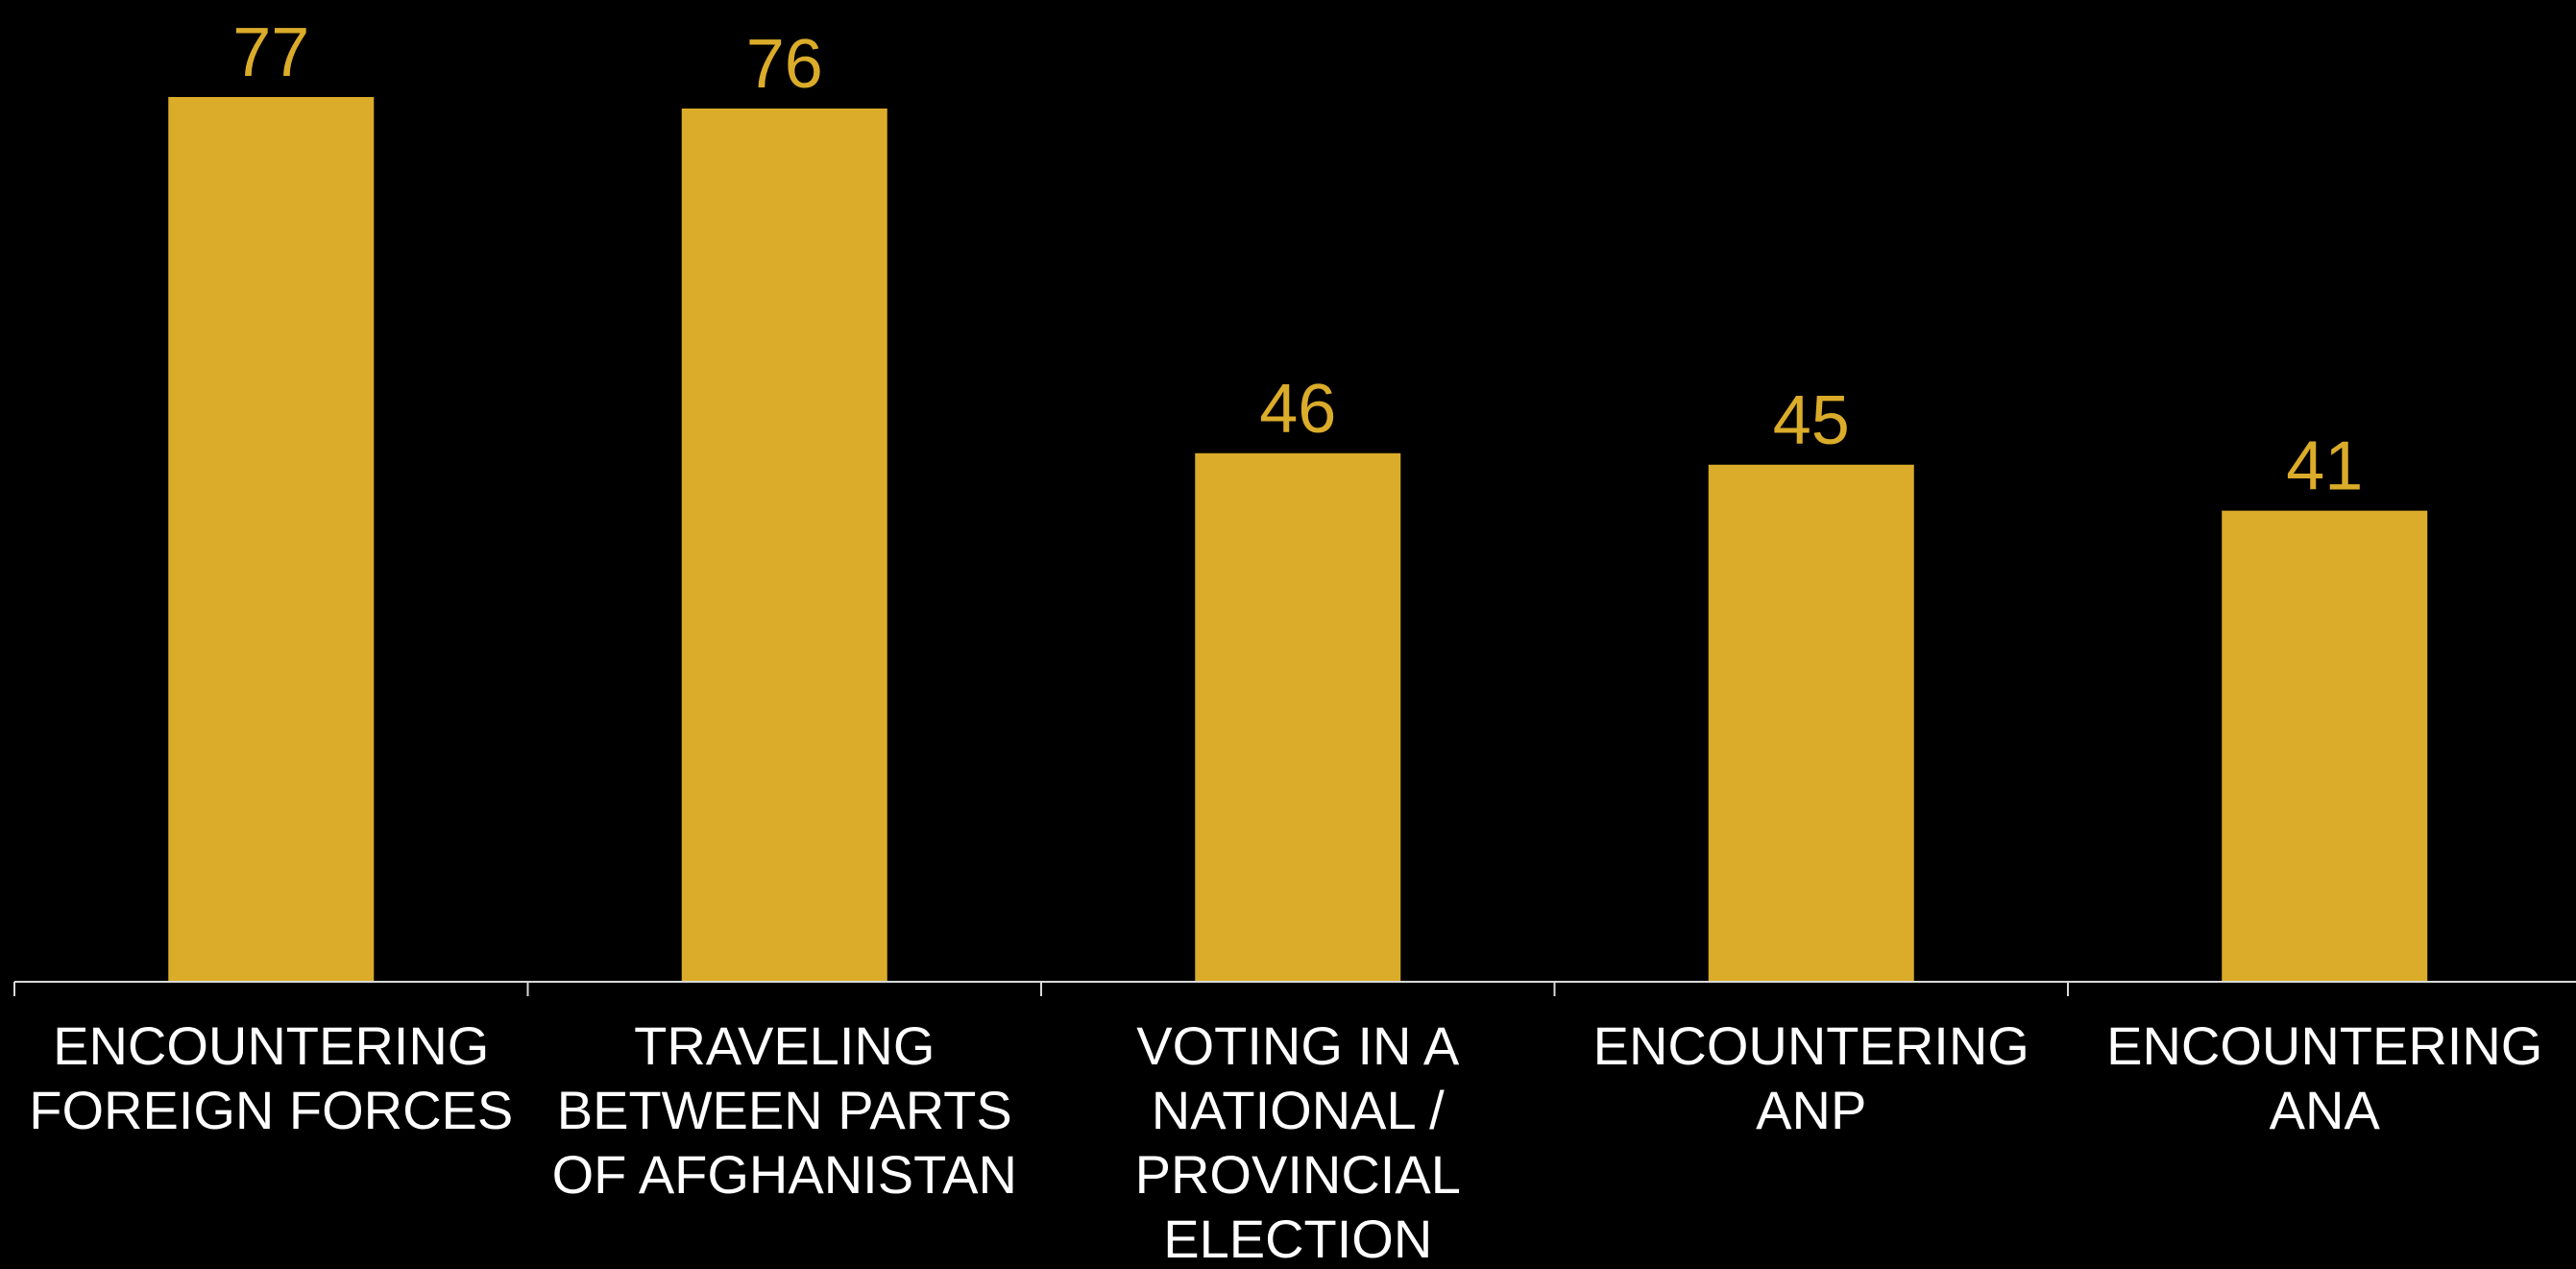  Describe the element at coordinates (784, 65) in the screenshot. I see `data-label-2: 76` at that location.